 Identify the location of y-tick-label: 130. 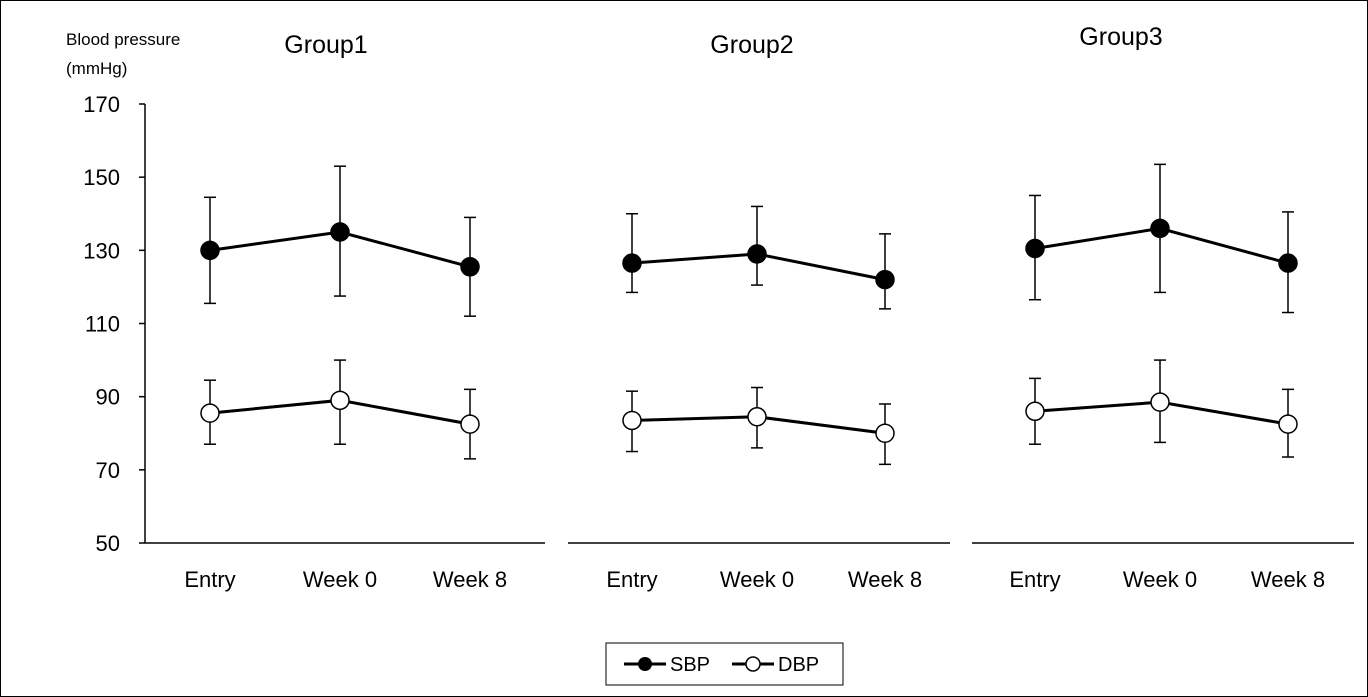
(101, 250).